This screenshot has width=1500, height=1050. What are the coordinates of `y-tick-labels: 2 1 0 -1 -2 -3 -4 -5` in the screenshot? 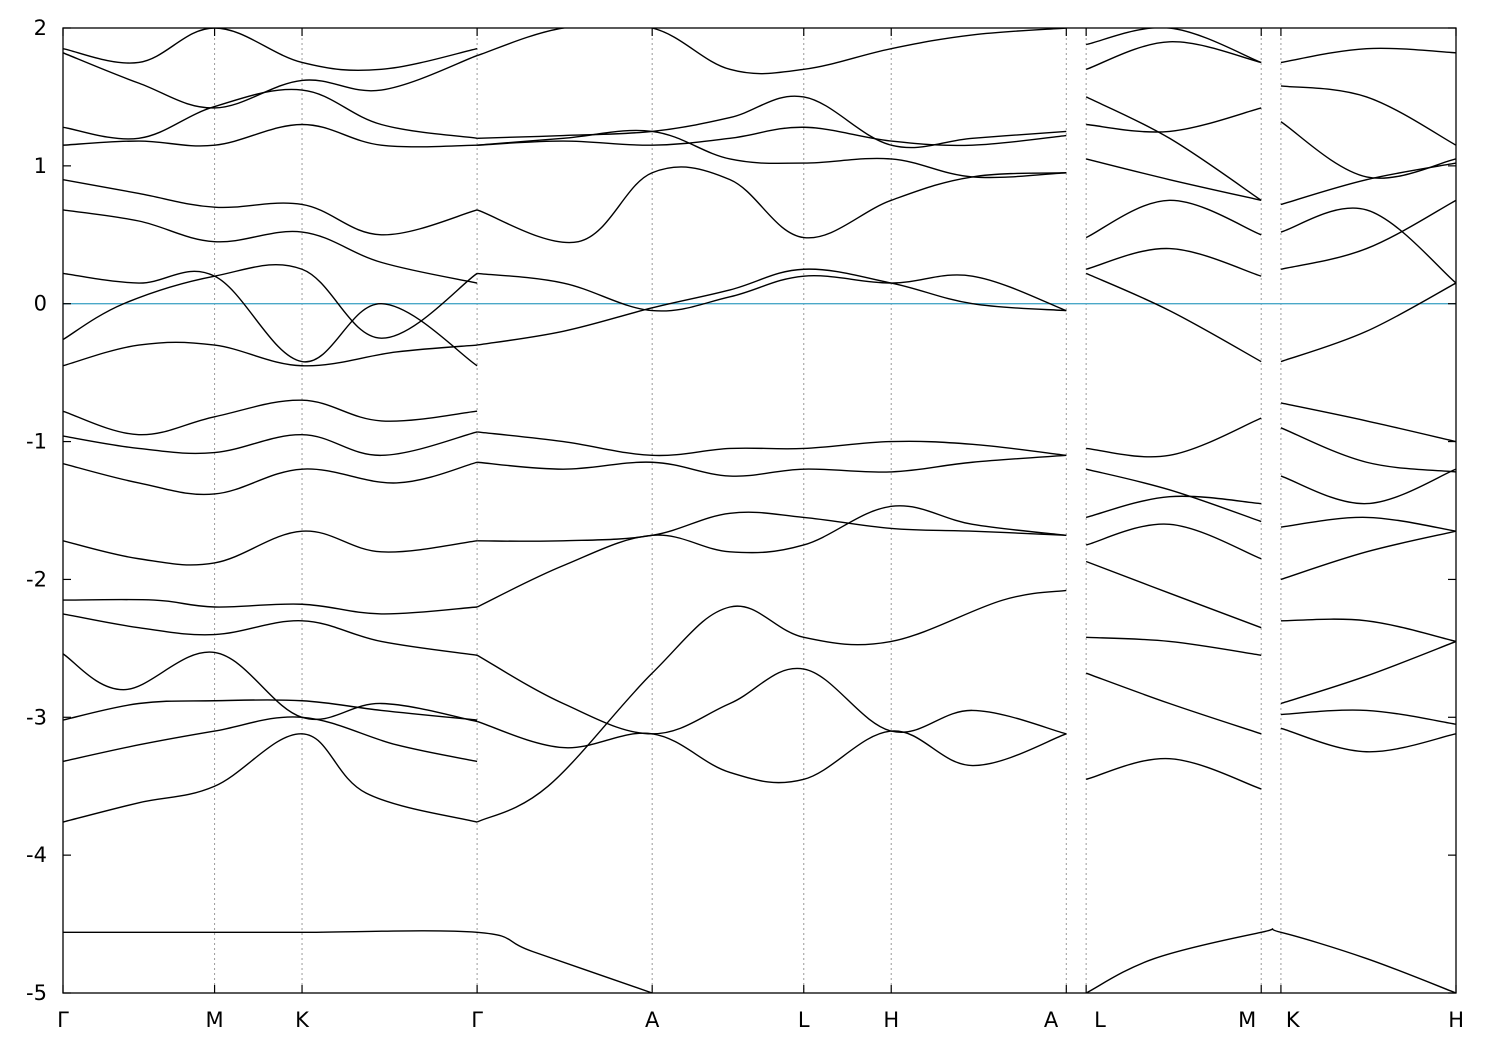 It's located at (36, 510).